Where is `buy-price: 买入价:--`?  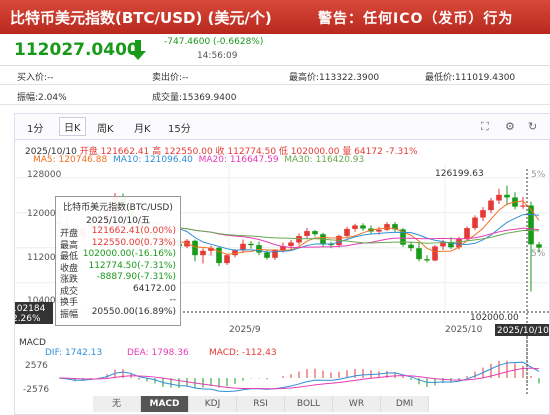
buy-price: 买入价:-- is located at coordinates (35, 78).